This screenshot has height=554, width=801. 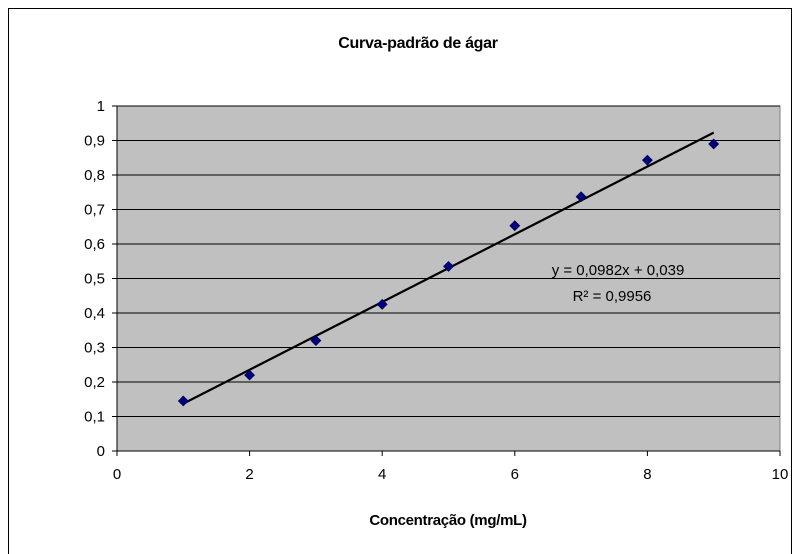 What do you see at coordinates (451, 474) in the screenshot?
I see `x-tick-labels: 0 2 4 6 8 10` at bounding box center [451, 474].